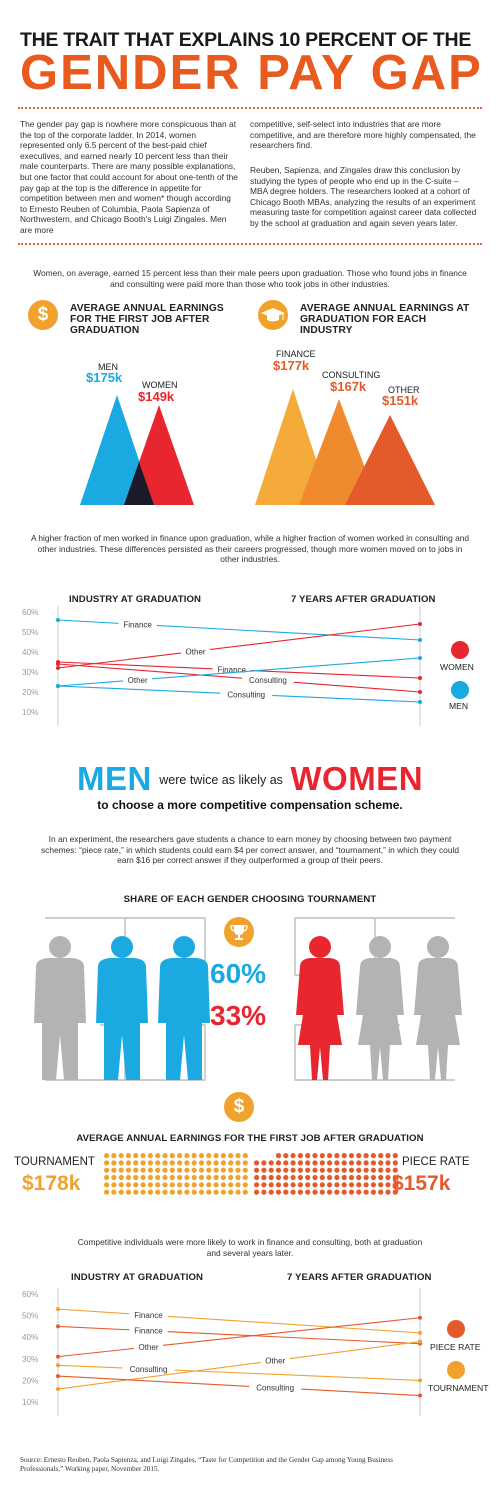  Describe the element at coordinates (238, 1015) in the screenshot. I see `women-tournament-pct: 33%` at that location.